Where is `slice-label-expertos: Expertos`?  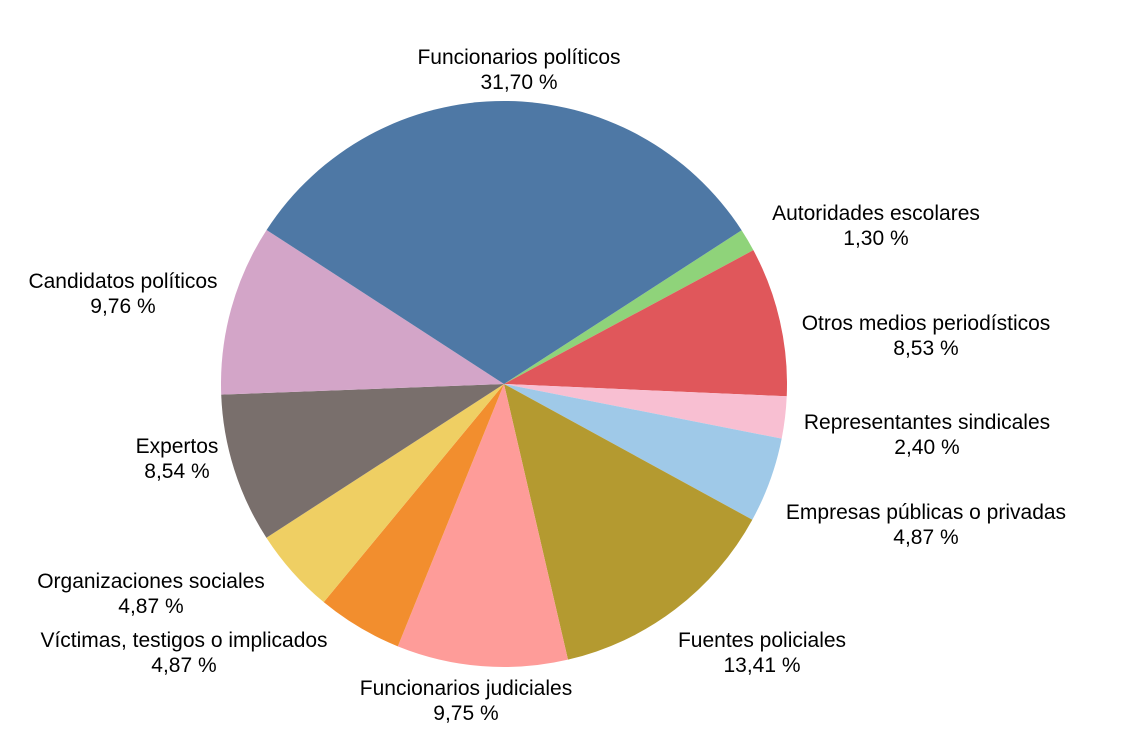 slice-label-expertos: Expertos is located at coordinates (177, 446).